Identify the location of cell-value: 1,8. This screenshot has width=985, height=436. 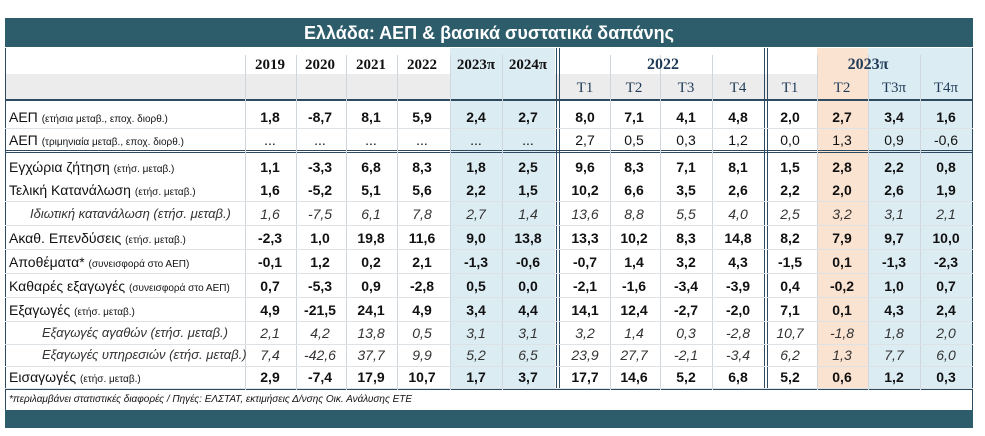
(270, 117).